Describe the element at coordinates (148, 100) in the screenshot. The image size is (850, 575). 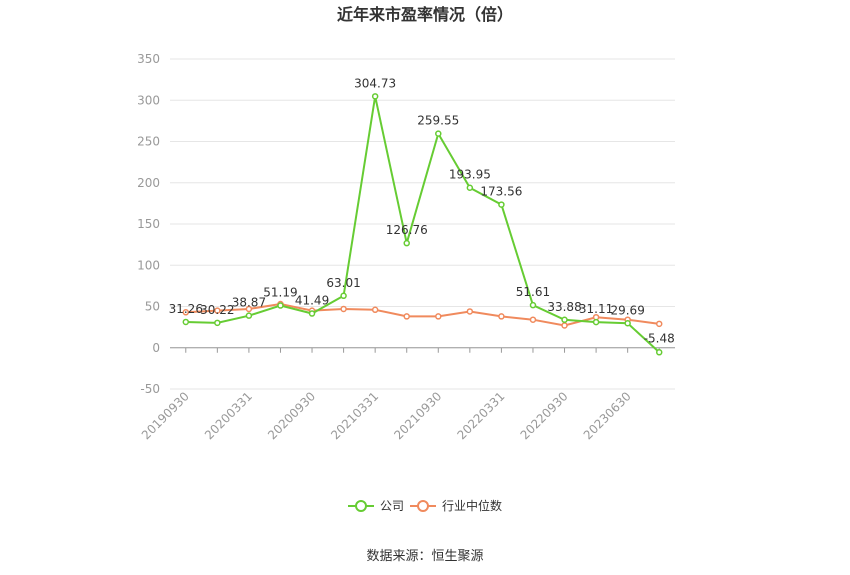
I see `y-tick-label: 300` at that location.